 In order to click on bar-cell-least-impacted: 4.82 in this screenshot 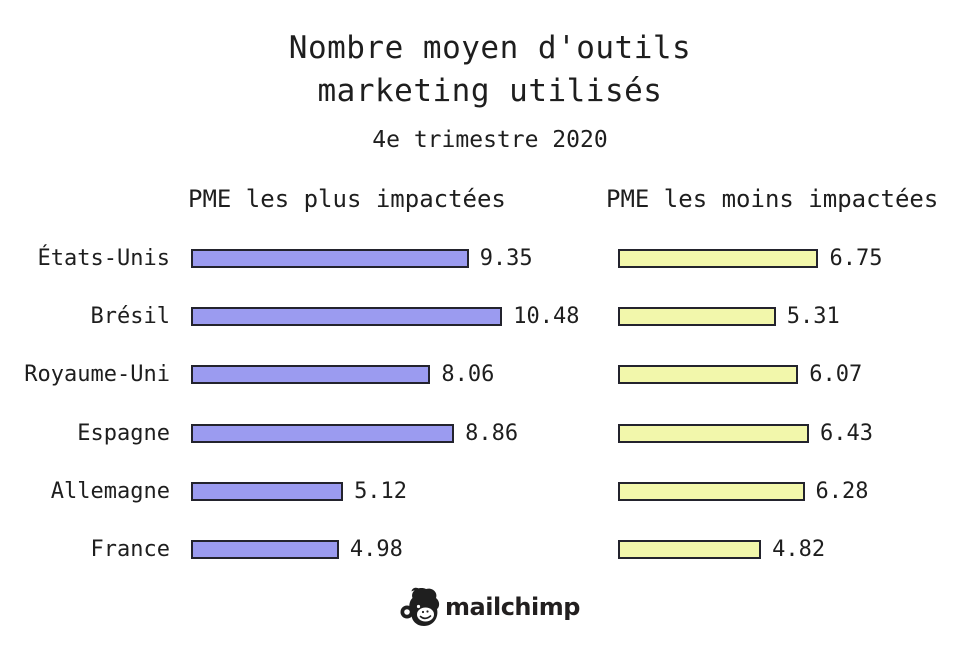, I will do `click(799, 549)`.